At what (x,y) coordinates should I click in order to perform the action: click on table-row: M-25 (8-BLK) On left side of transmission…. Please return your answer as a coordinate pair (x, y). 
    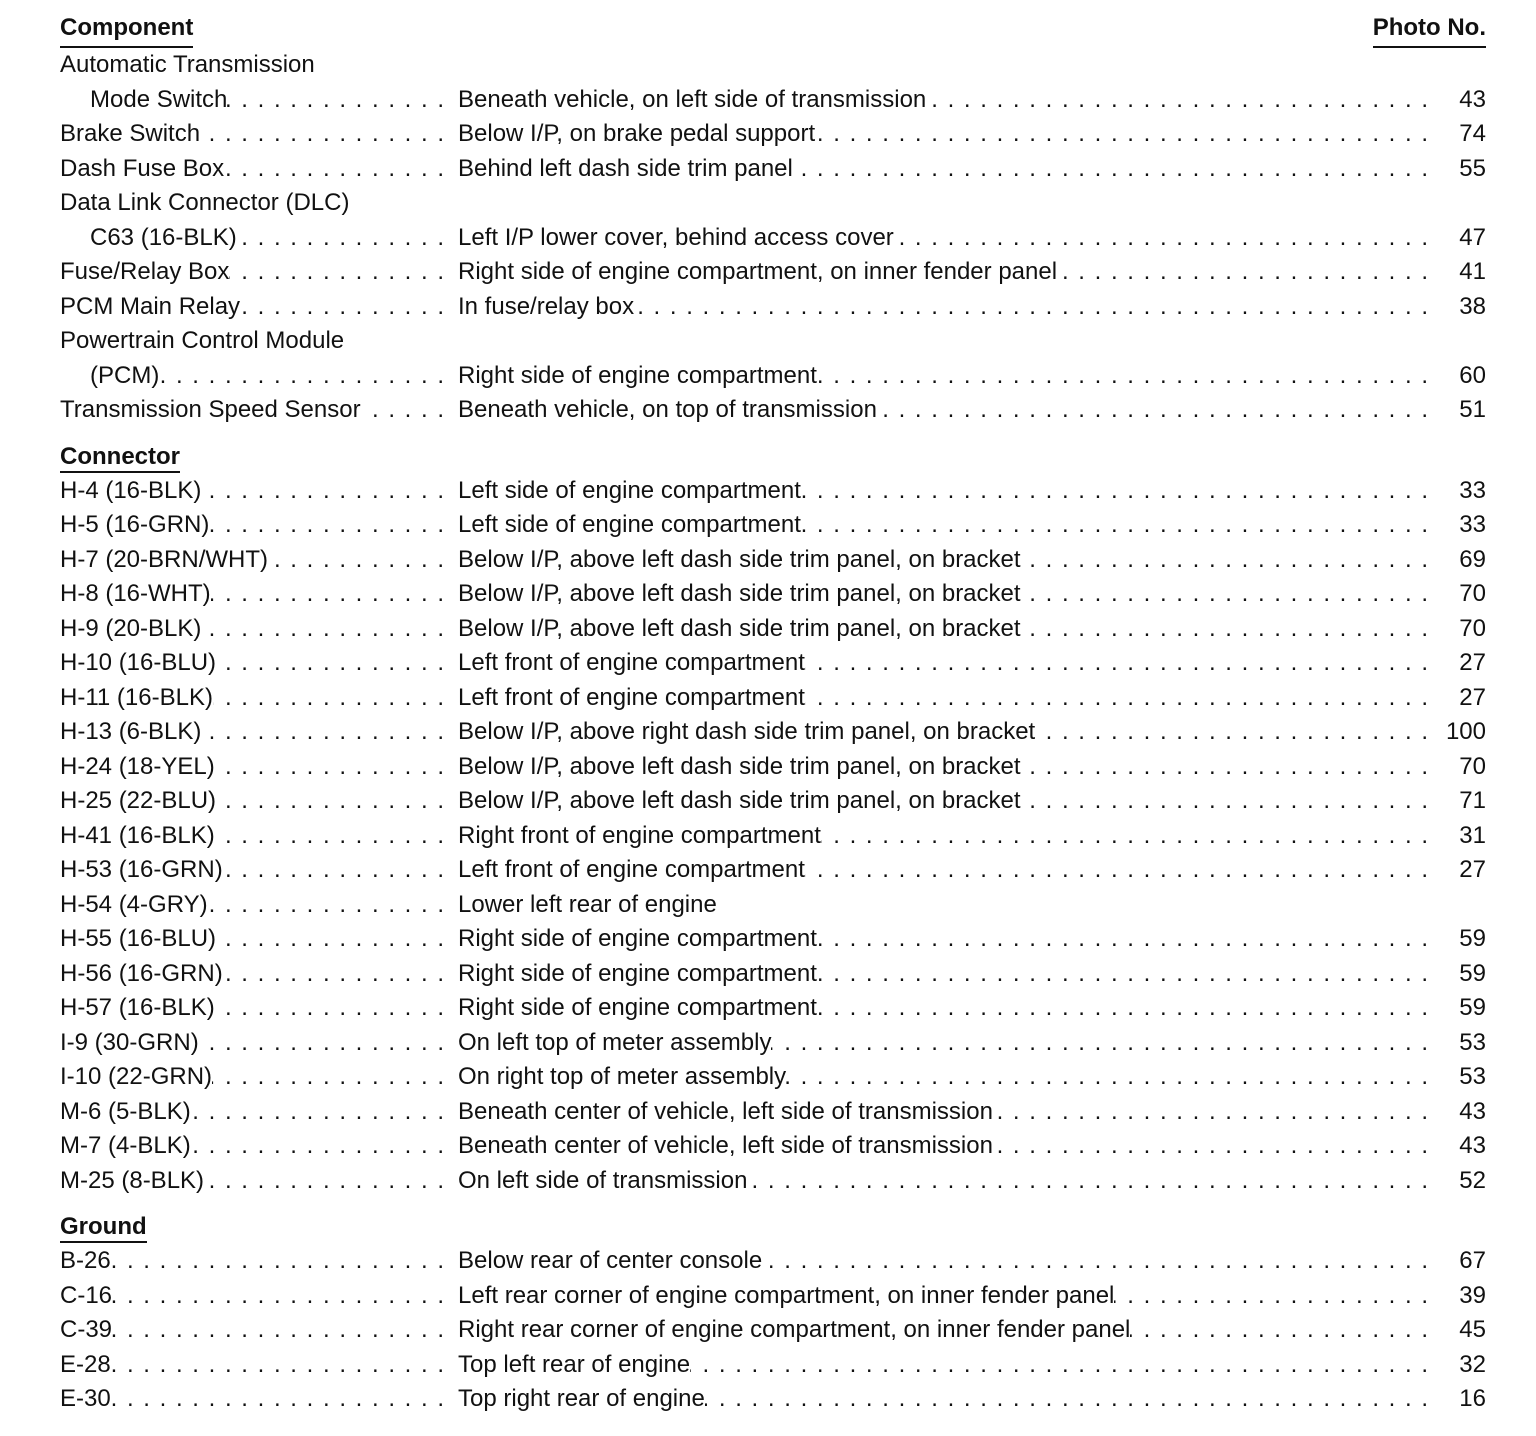
    Looking at the image, I should click on (773, 1181).